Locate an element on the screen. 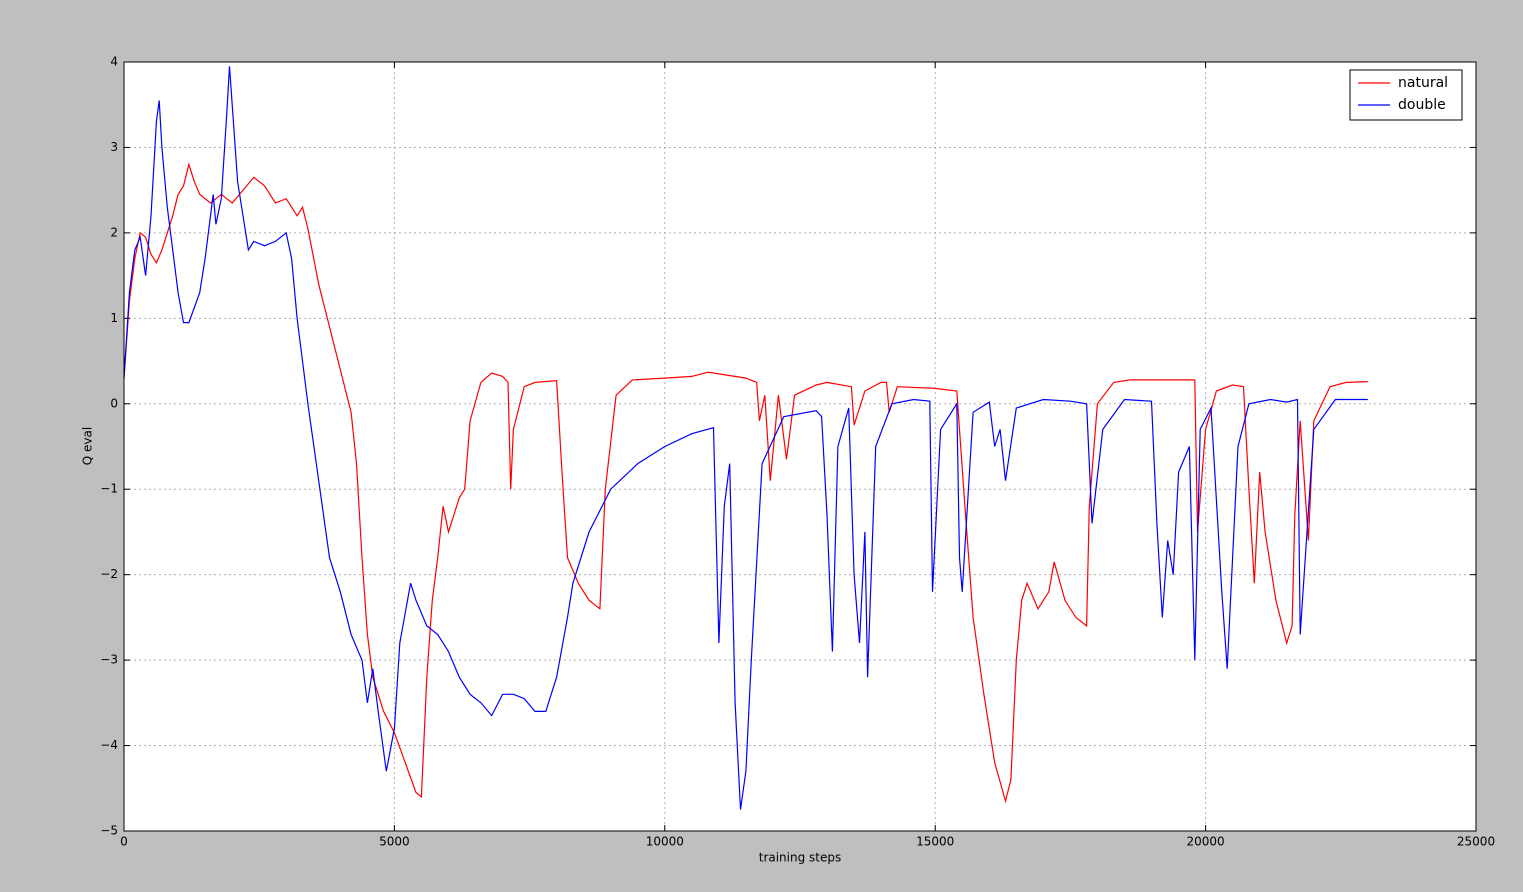  legend-box is located at coordinates (1406, 95).